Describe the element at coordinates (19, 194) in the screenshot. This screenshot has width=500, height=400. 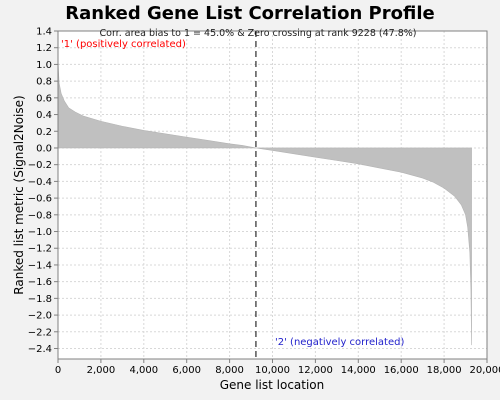
I see `y-axis-label: Ranked list metric (Signal2Noise)` at that location.